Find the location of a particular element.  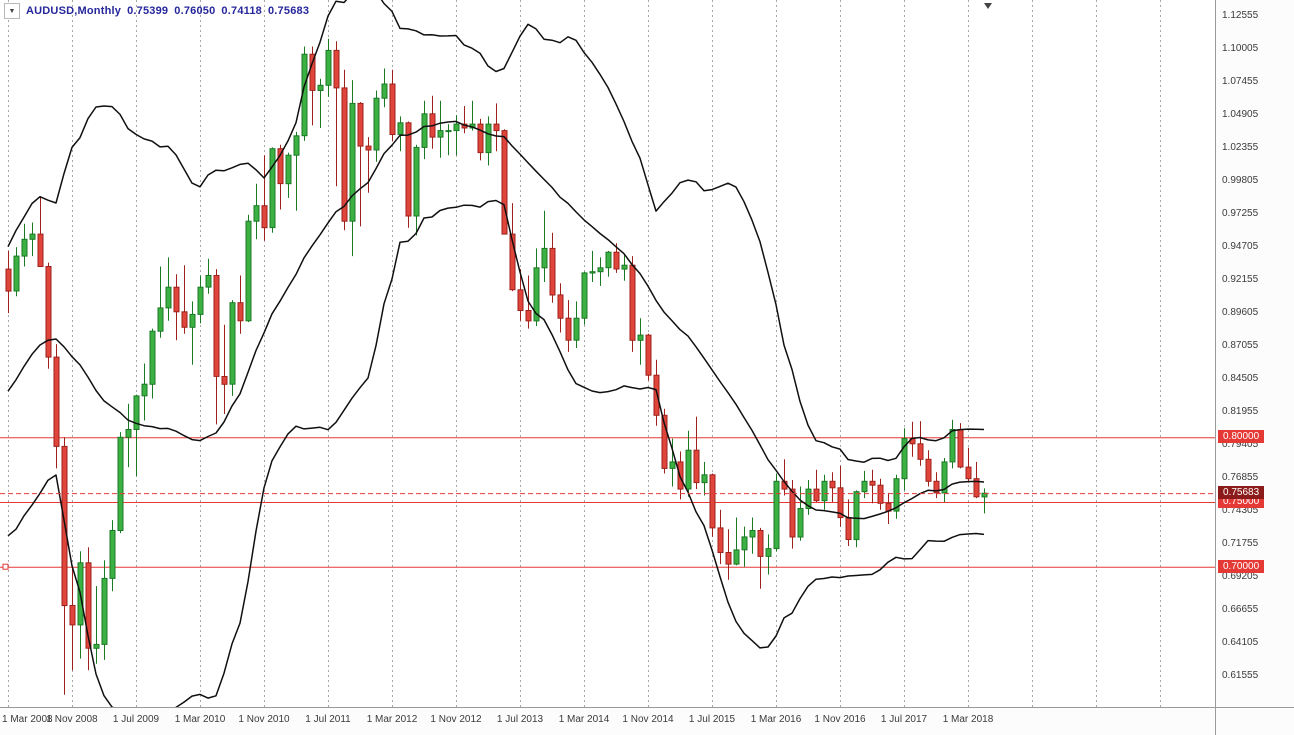

x-axis-label: 1 Mar 2014 is located at coordinates (584, 719).